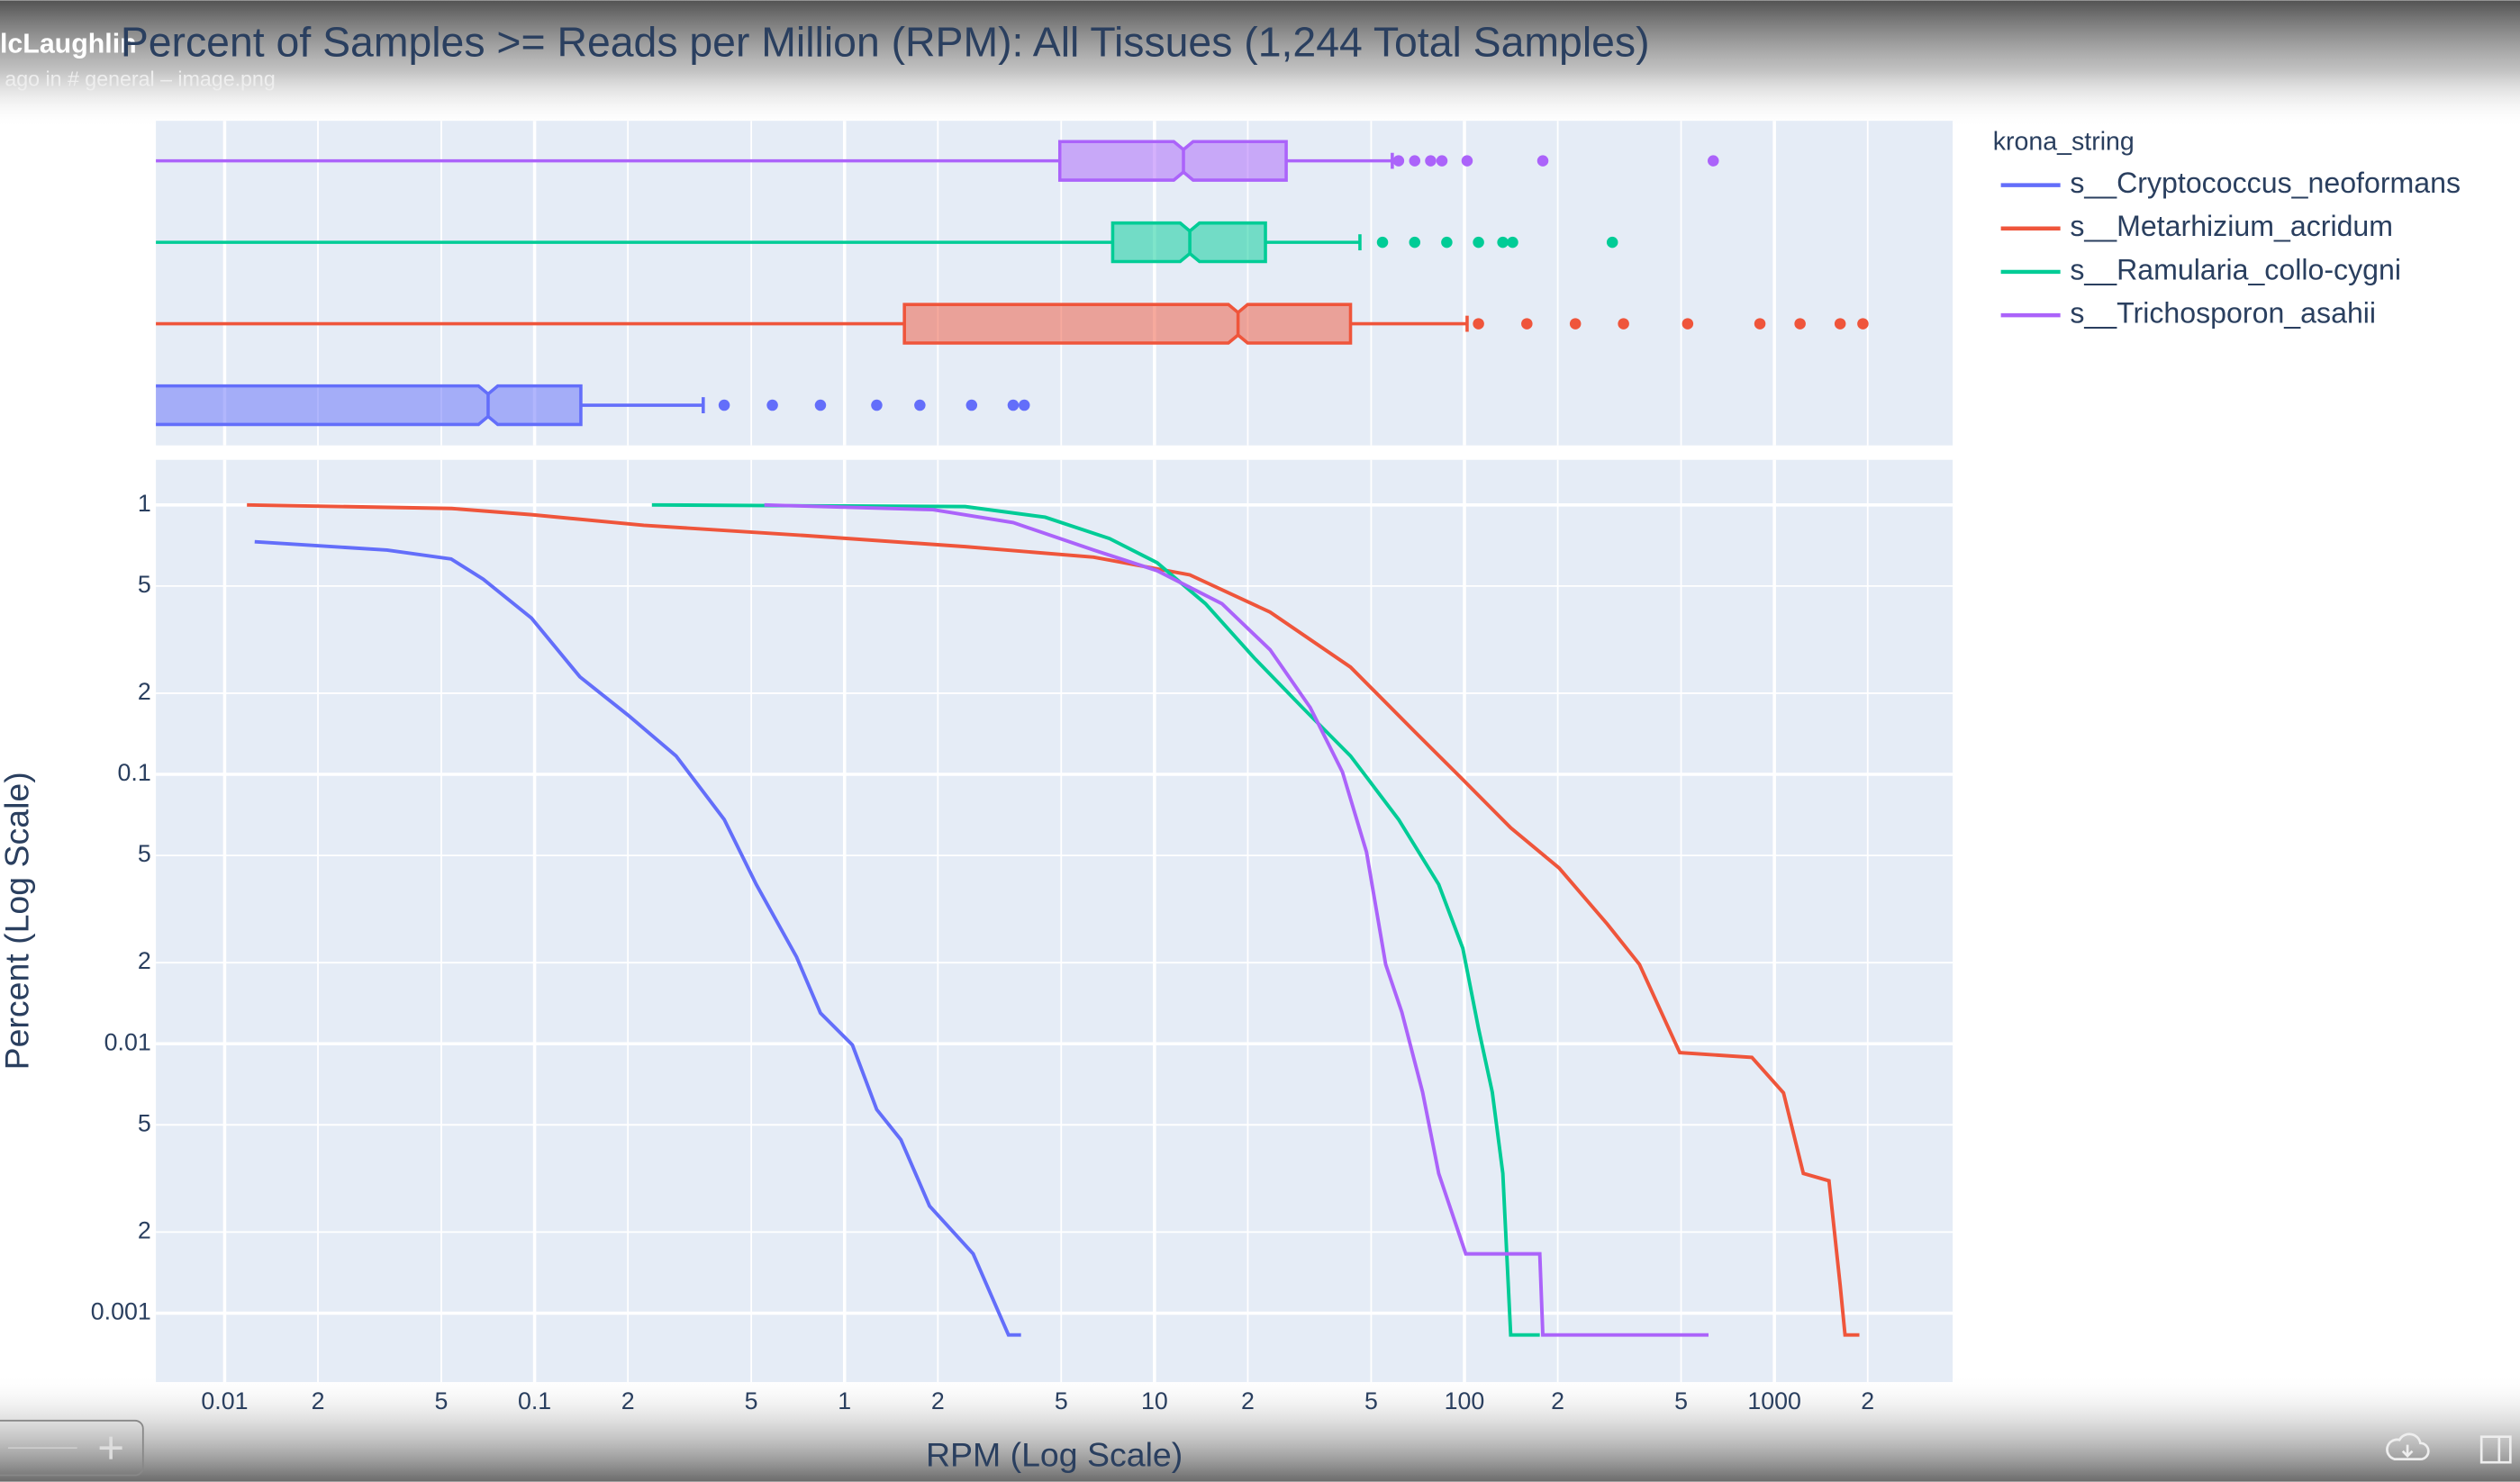 This screenshot has width=2520, height=1482. Describe the element at coordinates (534, 1400) in the screenshot. I see `x-tick-label: 0.1` at that location.